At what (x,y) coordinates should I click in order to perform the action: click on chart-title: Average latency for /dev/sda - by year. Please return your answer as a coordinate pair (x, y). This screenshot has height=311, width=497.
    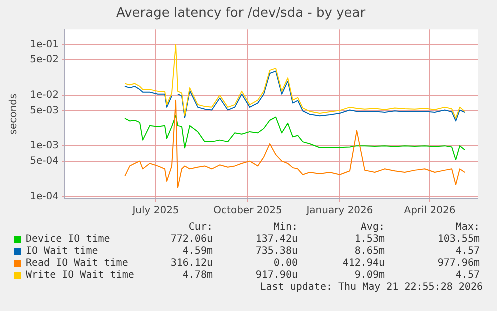
    Looking at the image, I should click on (241, 14).